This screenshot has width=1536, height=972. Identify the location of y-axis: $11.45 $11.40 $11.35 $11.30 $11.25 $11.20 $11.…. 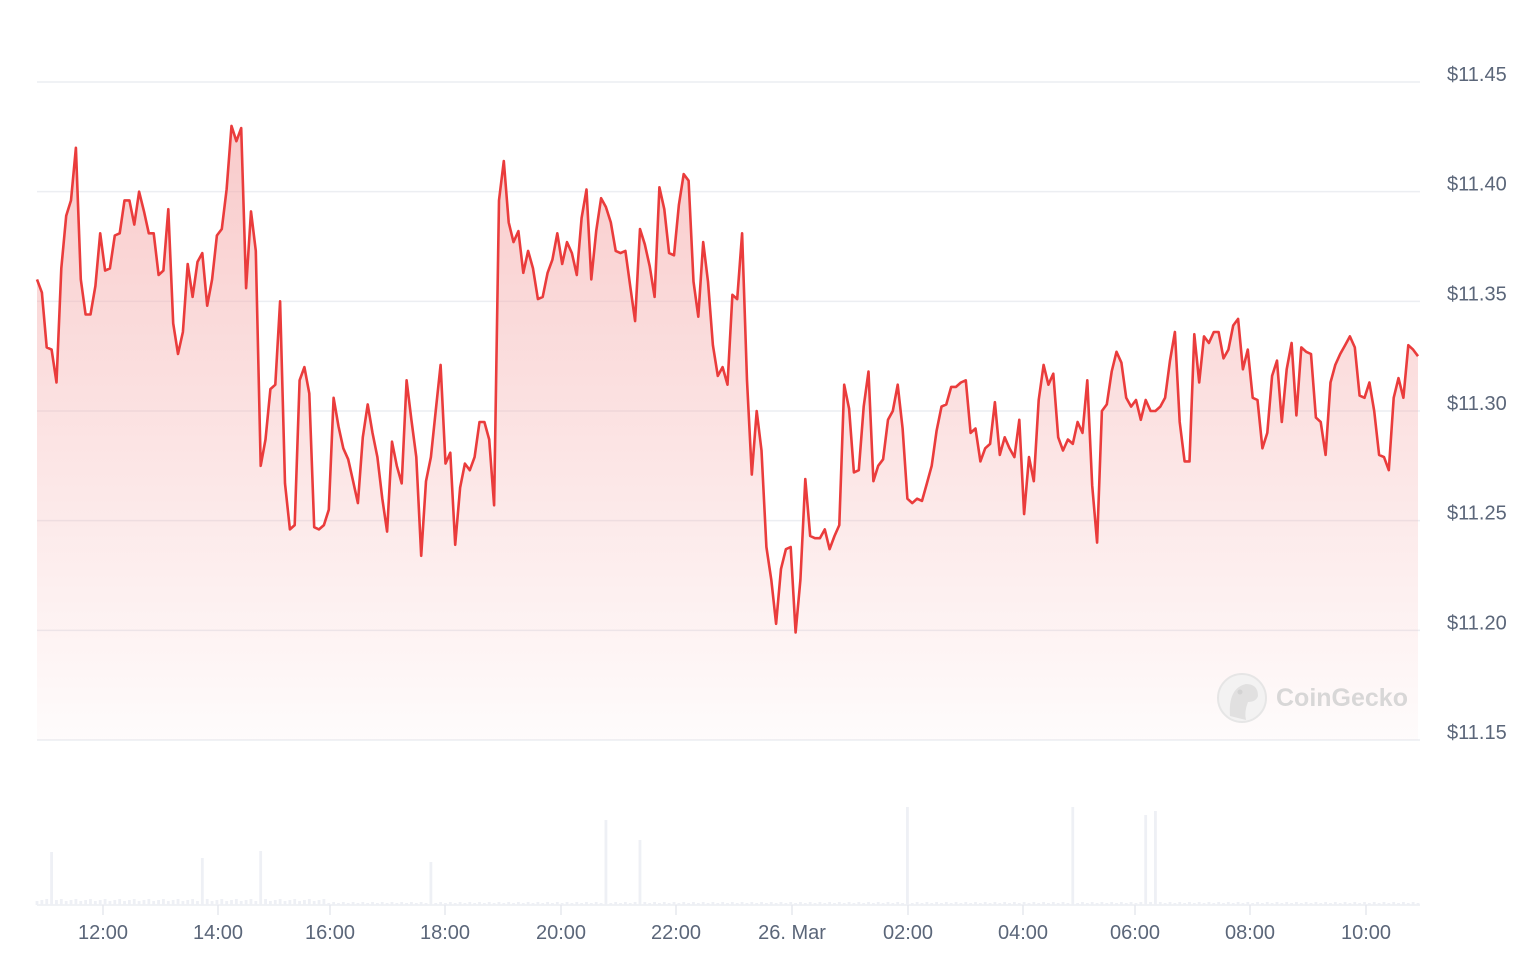
(1477, 404).